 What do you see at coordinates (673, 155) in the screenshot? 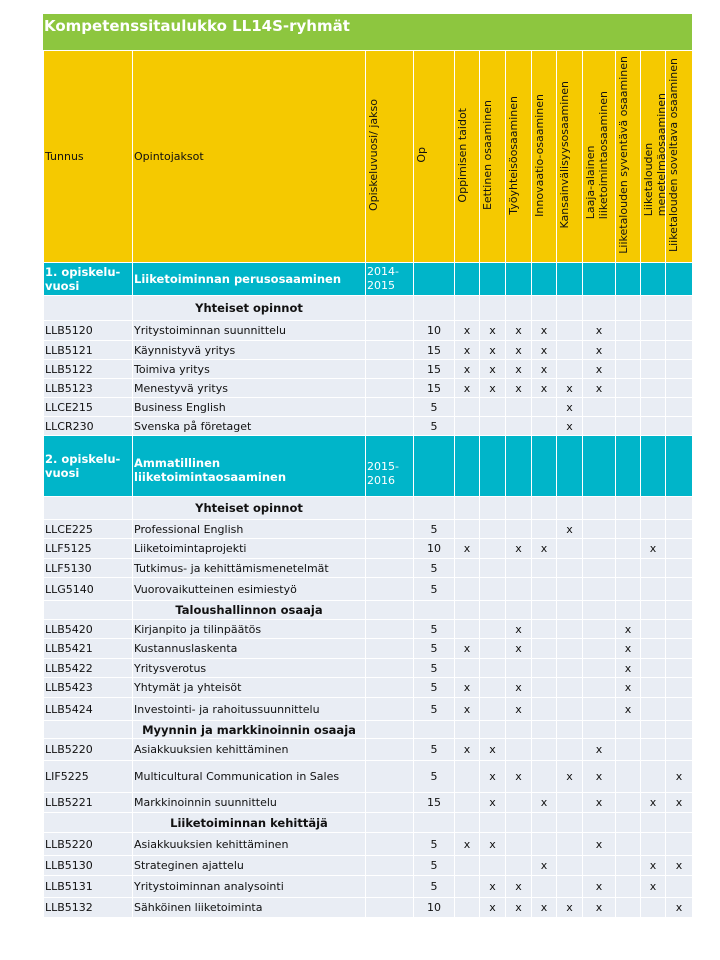
I see `header-competency-label: Liiketalouden soveltava osaaminen` at bounding box center [673, 155].